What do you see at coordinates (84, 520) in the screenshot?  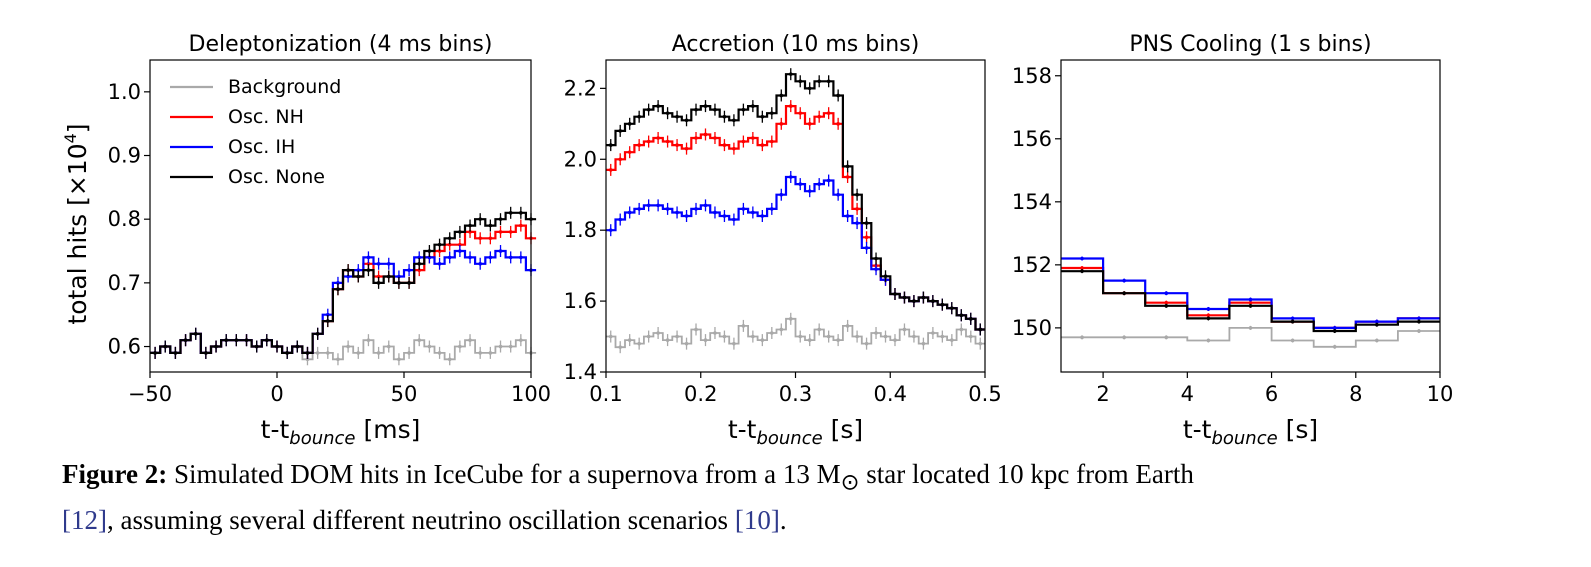 I see `caption-ref-12: [12]` at bounding box center [84, 520].